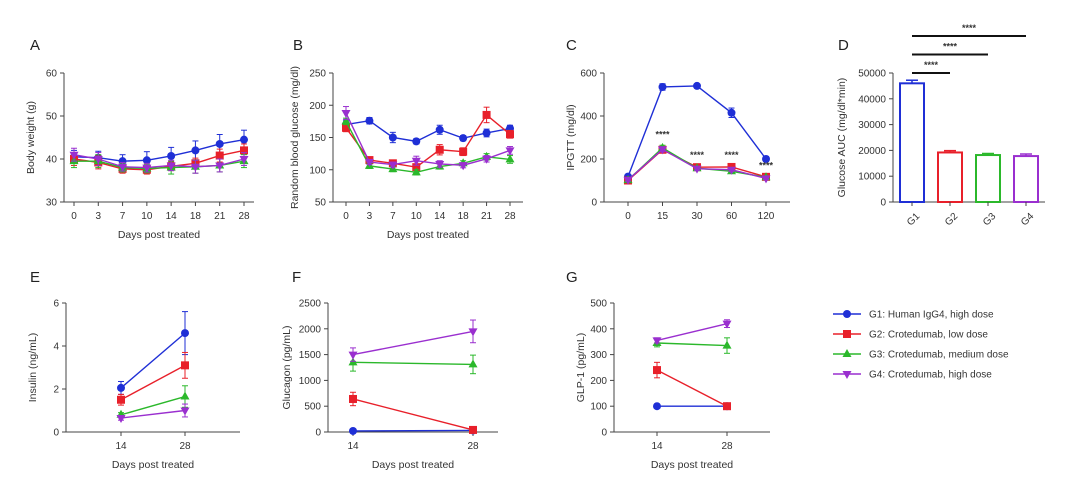  I want to click on x-tick-label: 15, so click(663, 216).